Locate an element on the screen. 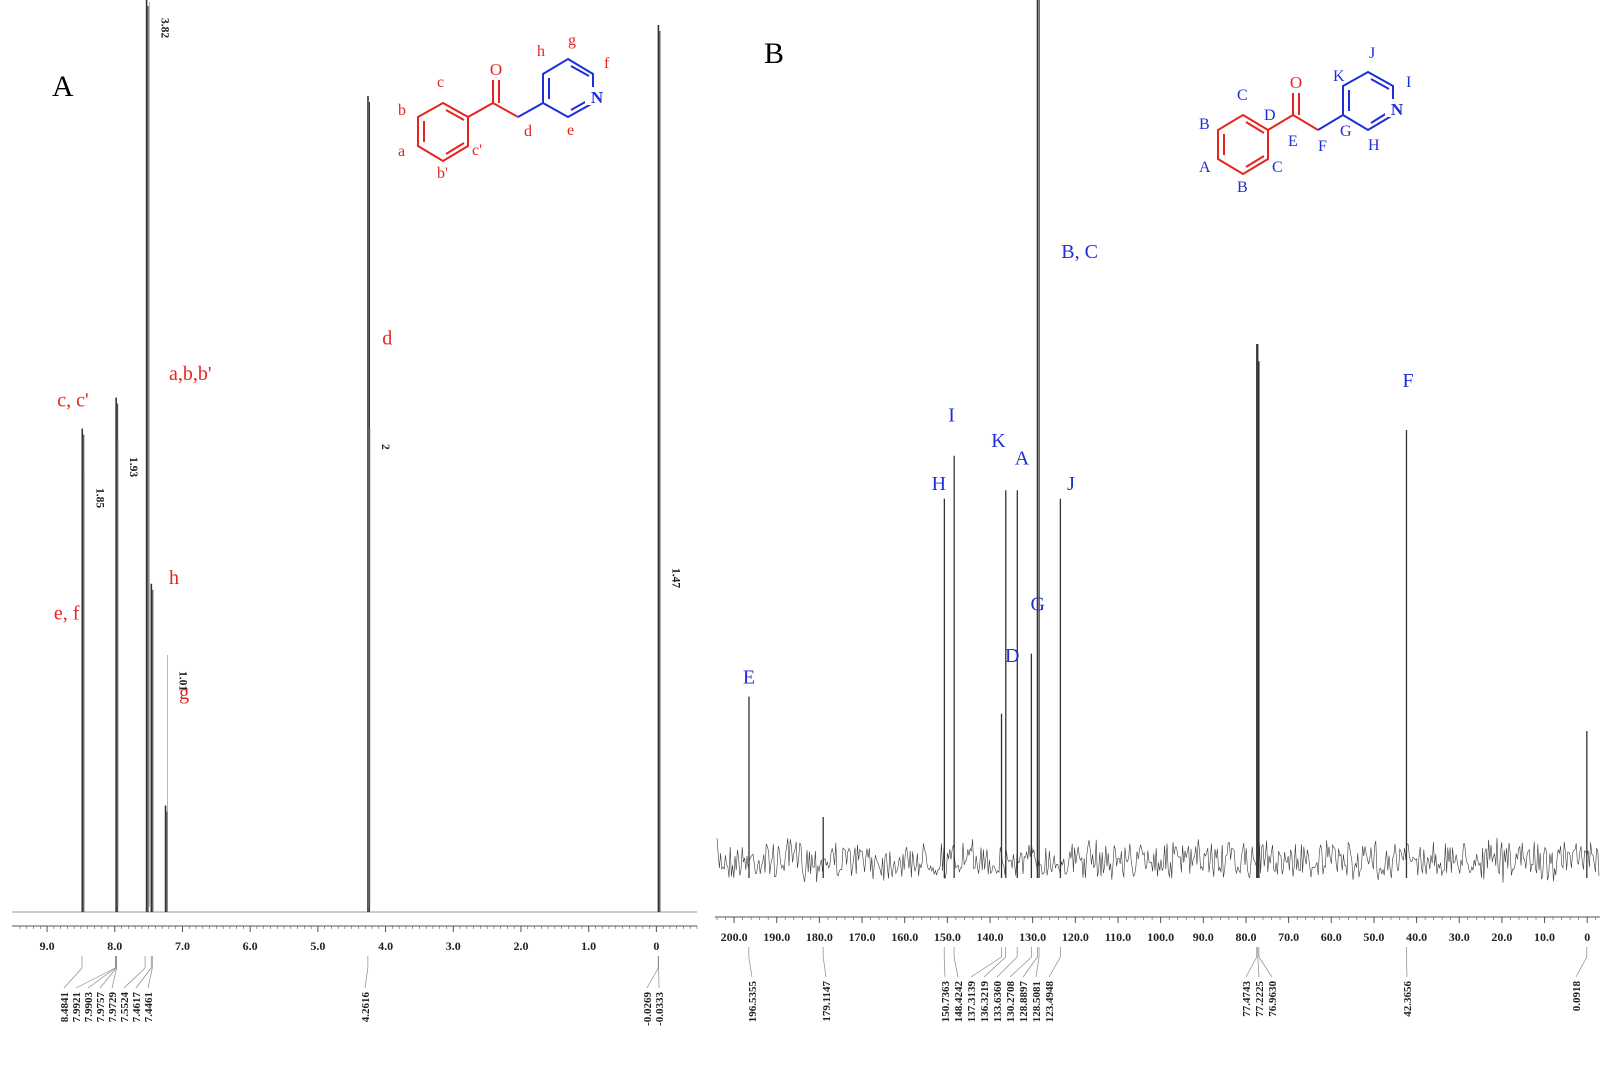  panel-a-shift-value: 7.4461 is located at coordinates (149, 1007).